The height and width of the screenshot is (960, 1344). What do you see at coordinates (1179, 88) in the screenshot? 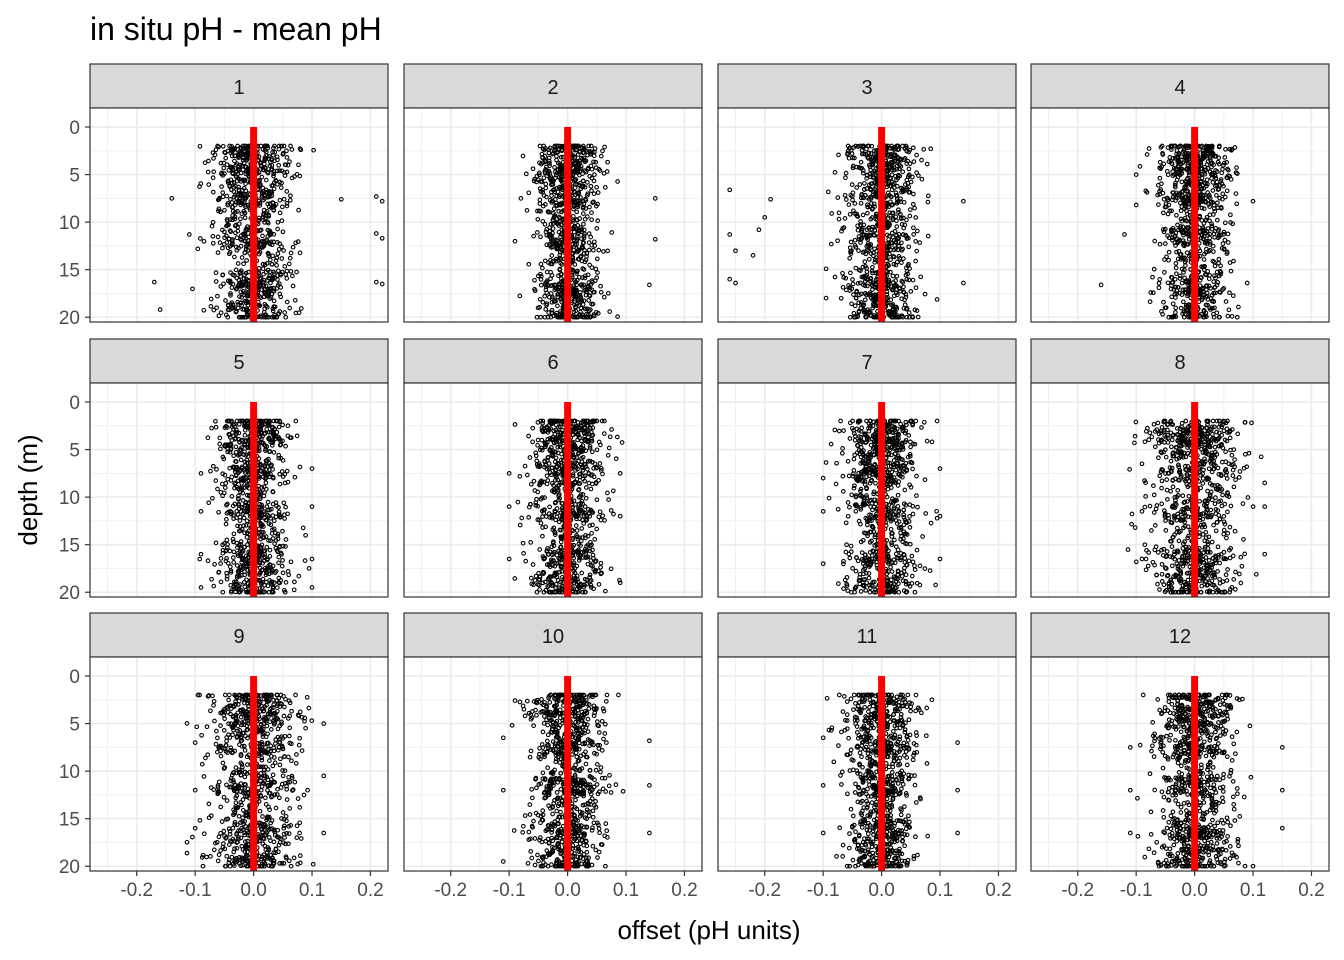
I see `facet-strip-label: 4` at bounding box center [1179, 88].